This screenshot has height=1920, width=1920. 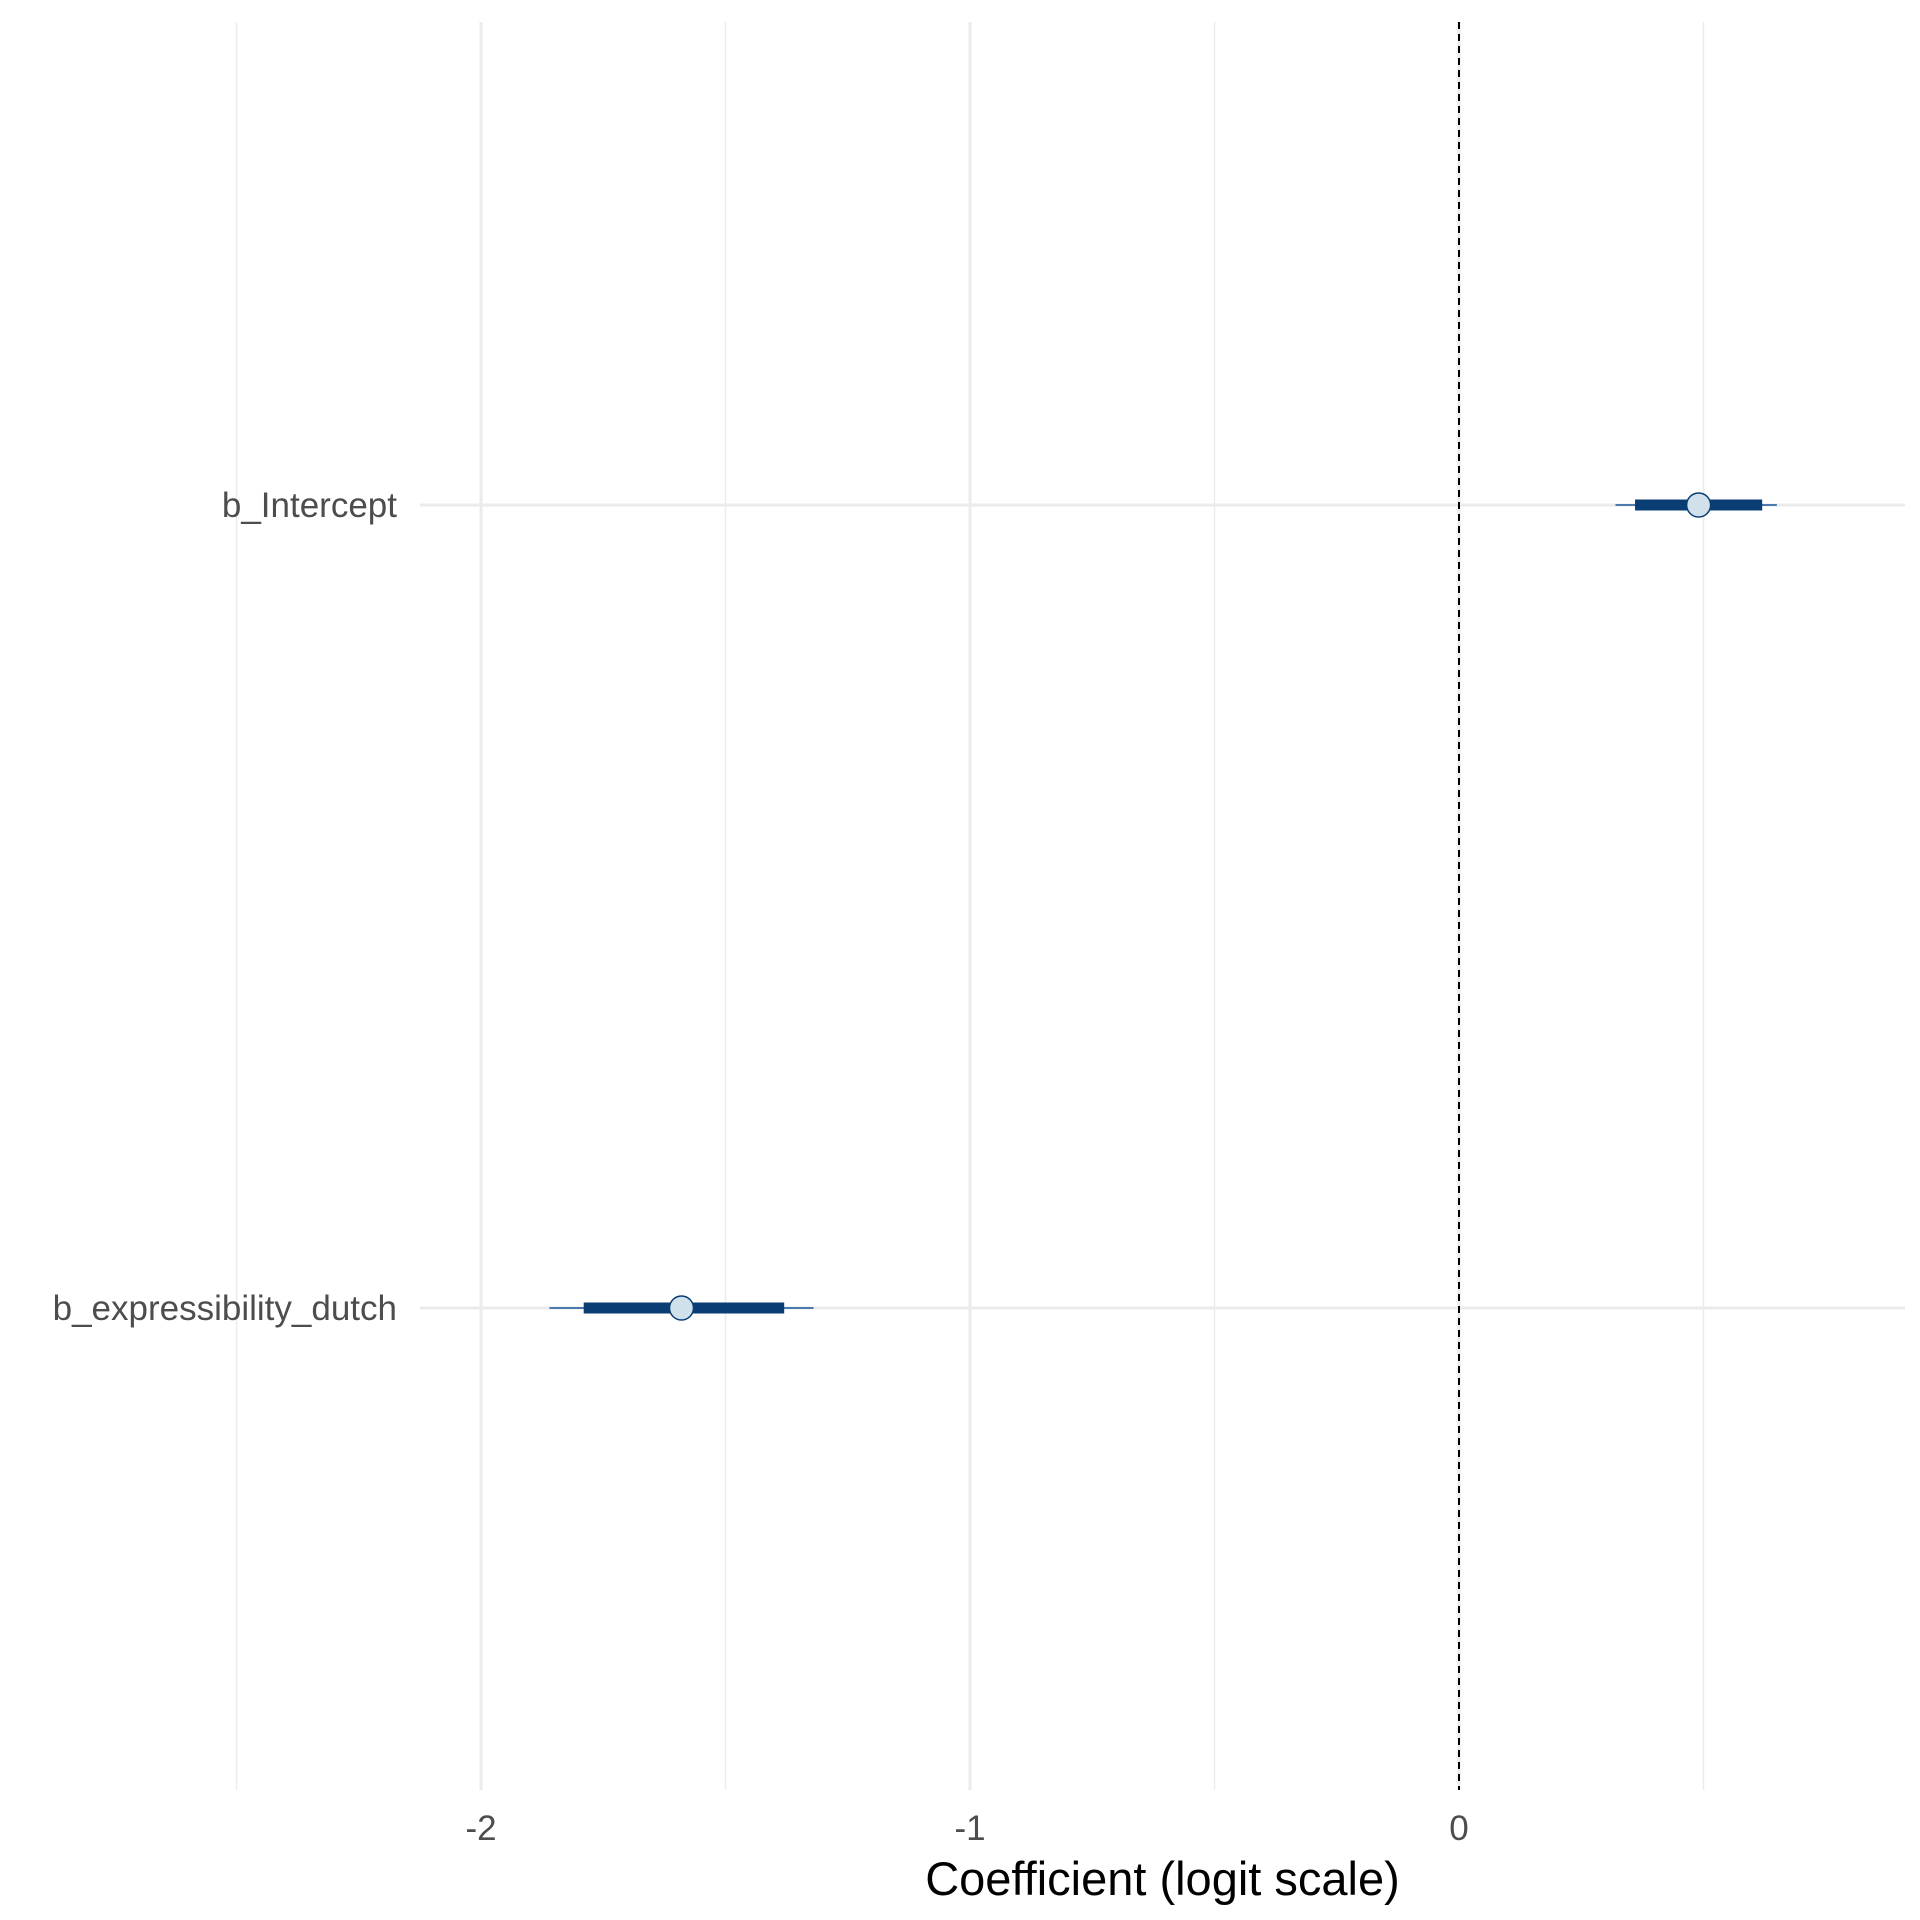 What do you see at coordinates (1458, 1828) in the screenshot?
I see `x-tick-label: 0` at bounding box center [1458, 1828].